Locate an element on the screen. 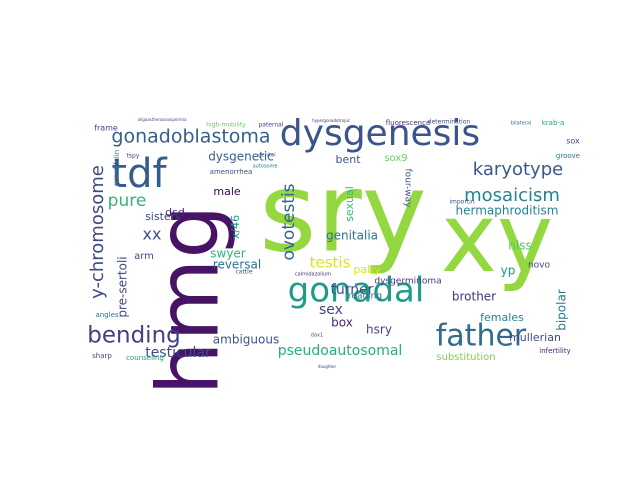 The image size is (640, 480). word-autosome: autosome is located at coordinates (265, 167).